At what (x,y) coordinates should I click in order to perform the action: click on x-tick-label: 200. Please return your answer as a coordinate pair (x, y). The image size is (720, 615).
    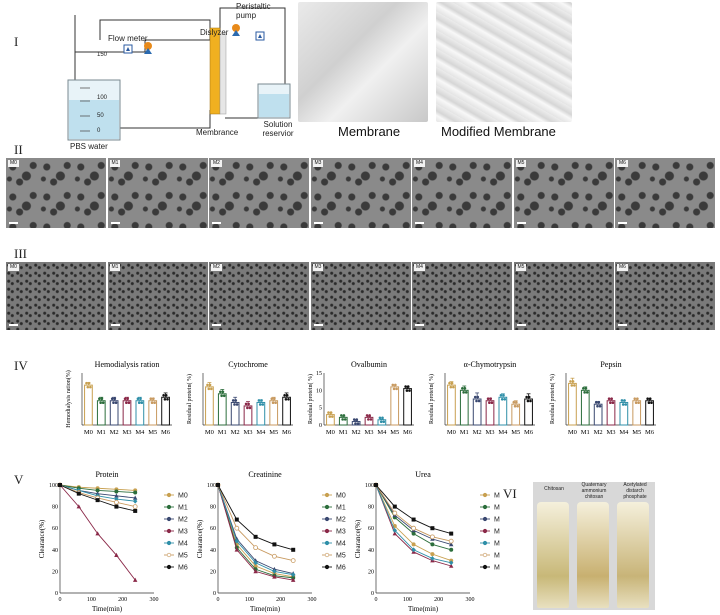
    Looking at the image, I should click on (122, 600).